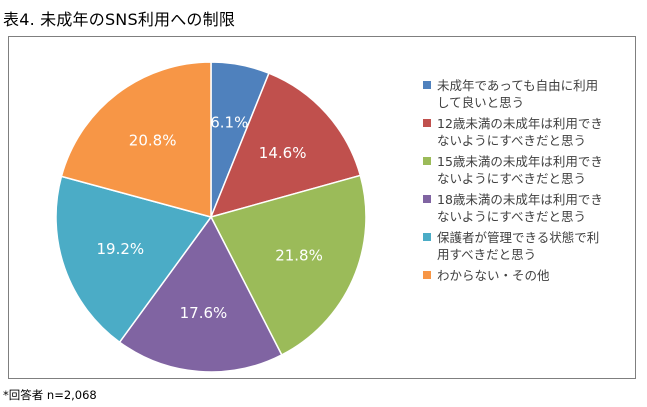 This screenshot has width=647, height=407. Describe the element at coordinates (299, 256) in the screenshot. I see `slice-label-2: 21.8%` at that location.